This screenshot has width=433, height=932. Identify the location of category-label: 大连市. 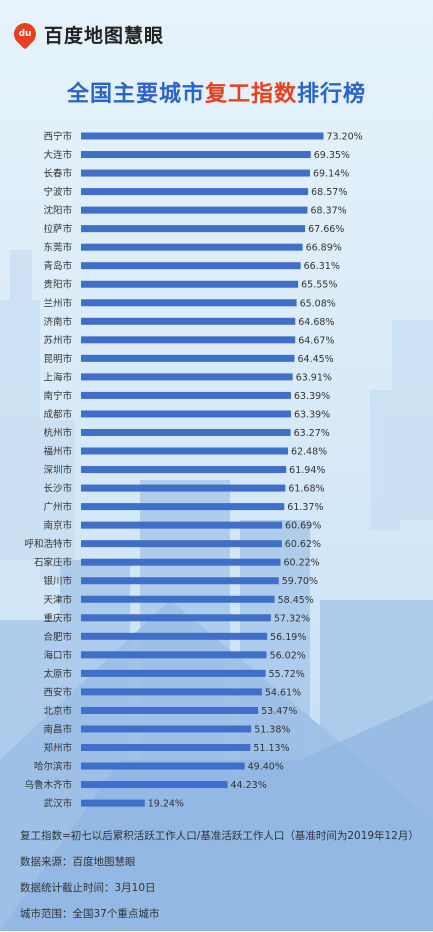
(57, 155).